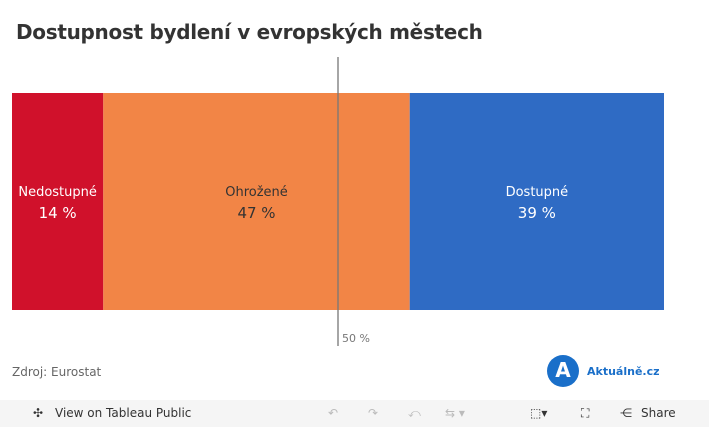  I want to click on source-note: Zdroj: Eurostat, so click(57, 372).